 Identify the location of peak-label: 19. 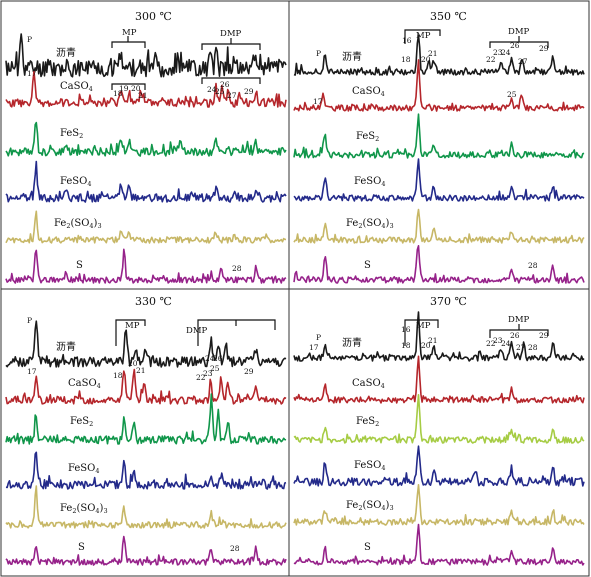
(124, 88).